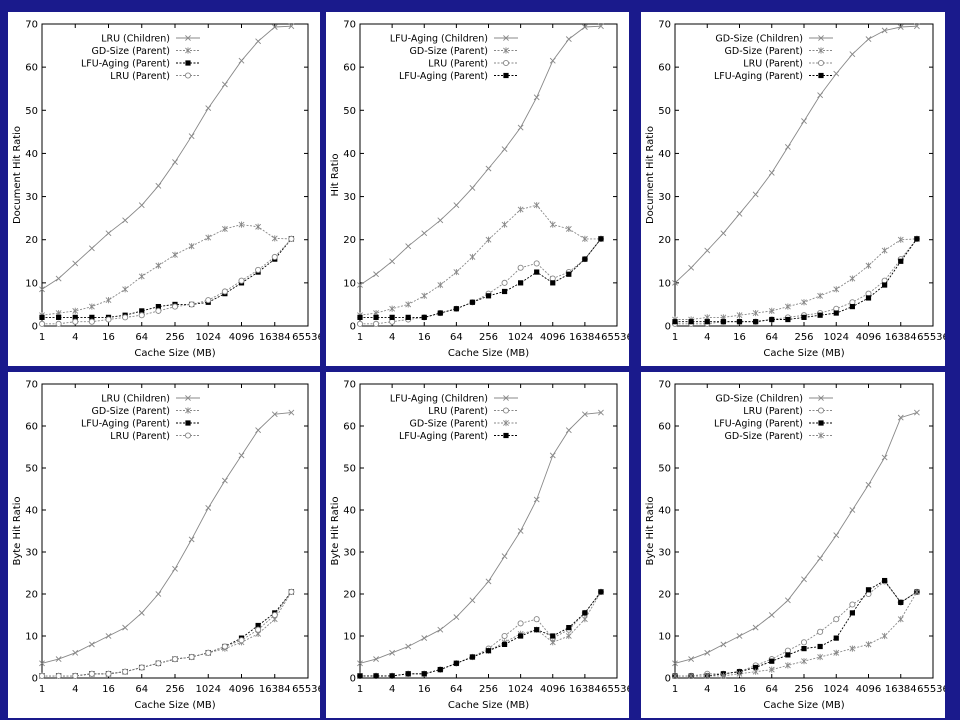 This screenshot has width=960, height=720. What do you see at coordinates (31, 427) in the screenshot?
I see `y-tick-label: 60` at bounding box center [31, 427].